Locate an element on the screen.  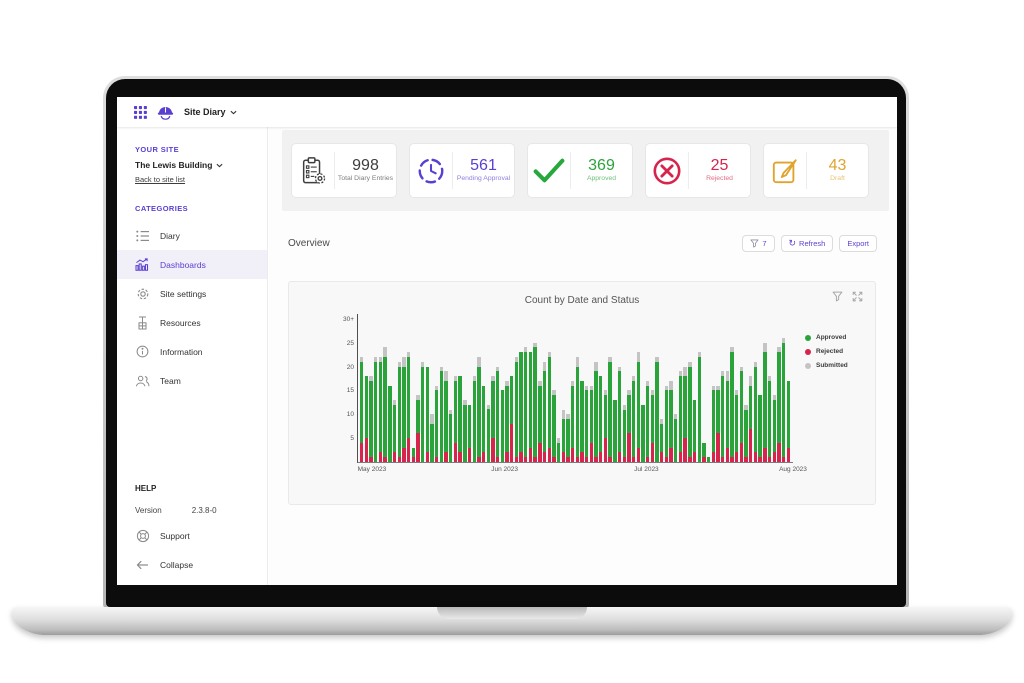
stat-value: 369 is located at coordinates (601, 165).